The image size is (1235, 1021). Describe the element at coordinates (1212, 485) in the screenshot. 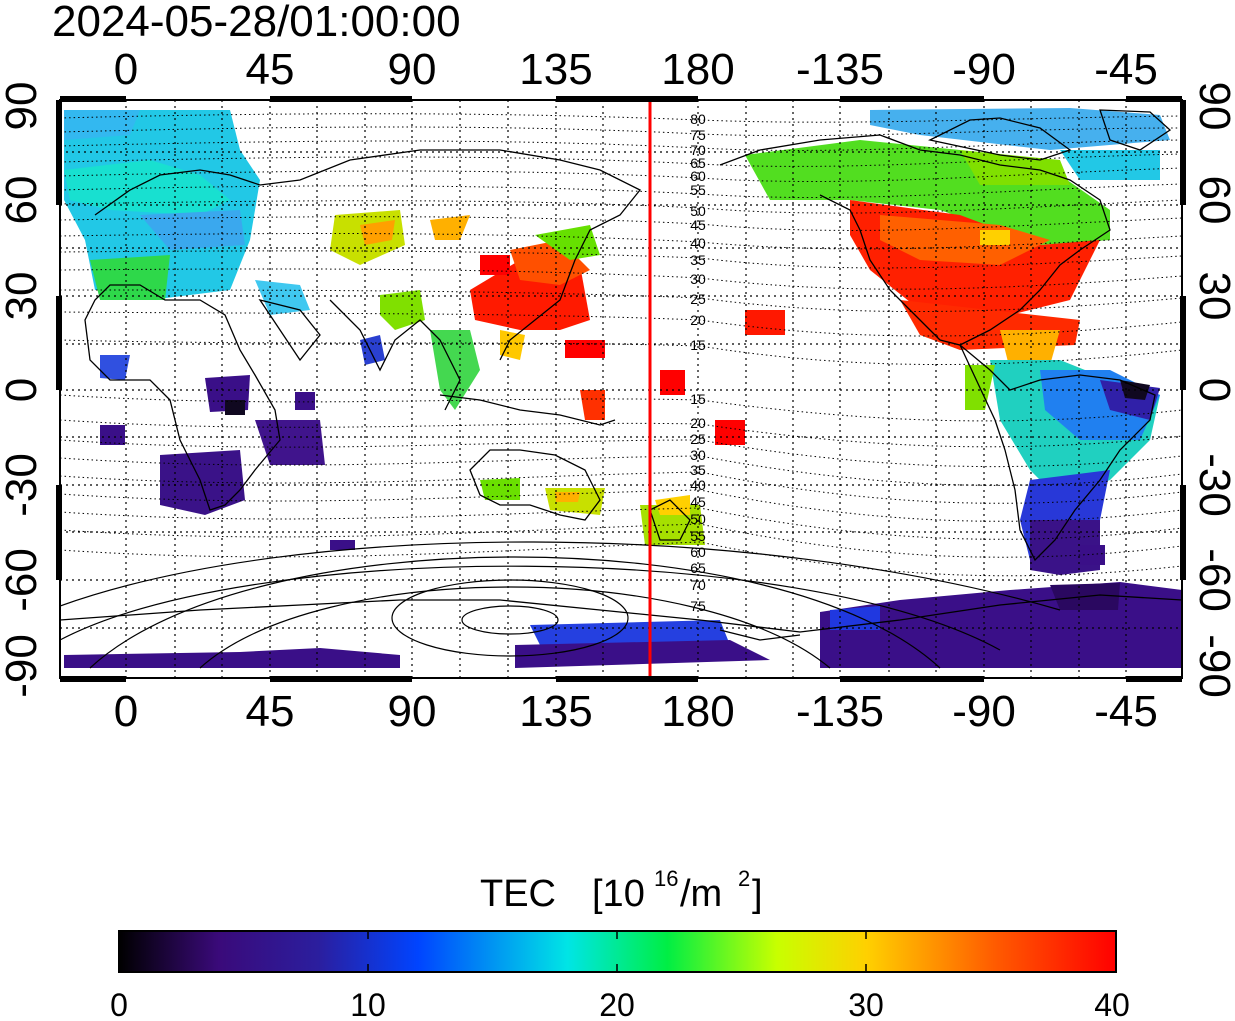

I see `right-lat-label: -30` at that location.